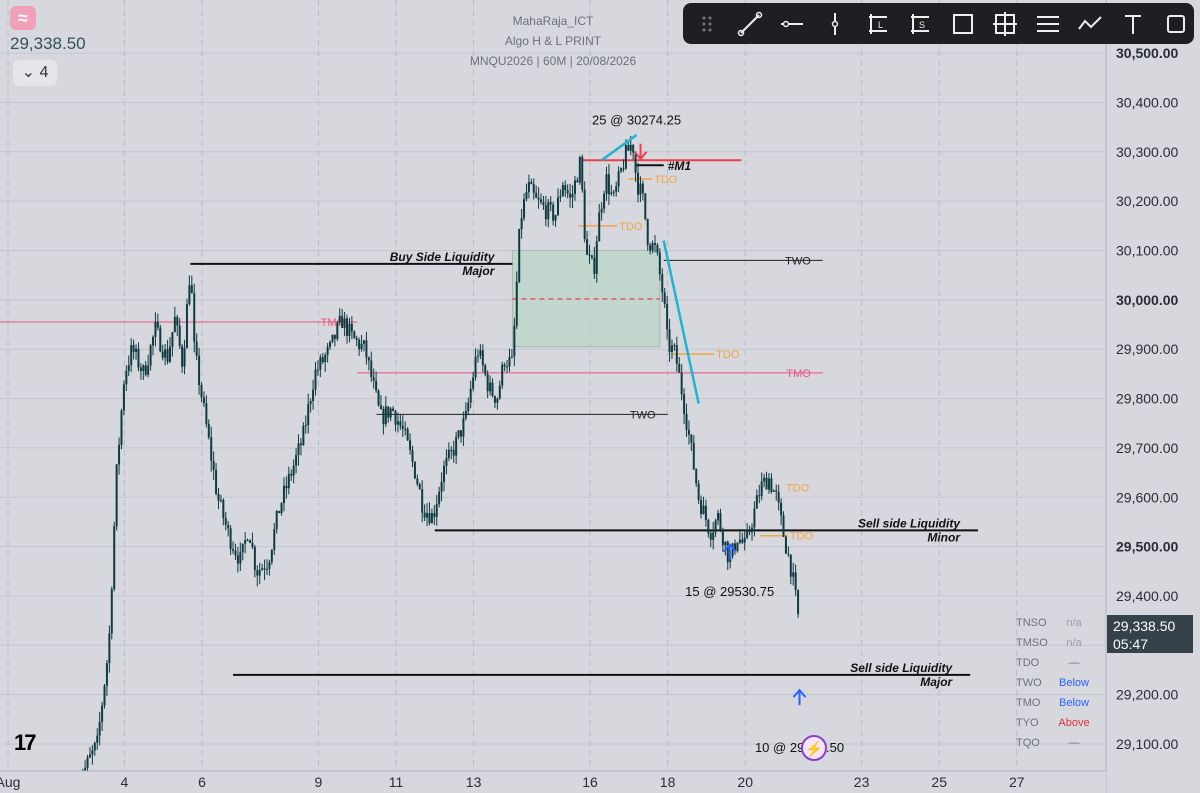  What do you see at coordinates (640, 152) in the screenshot?
I see `down-arrow-icon` at bounding box center [640, 152].